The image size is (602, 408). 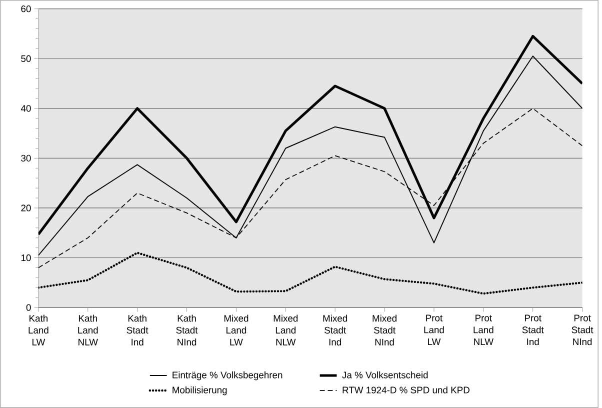 I want to click on y-tick-label: 30, so click(x=26, y=158).